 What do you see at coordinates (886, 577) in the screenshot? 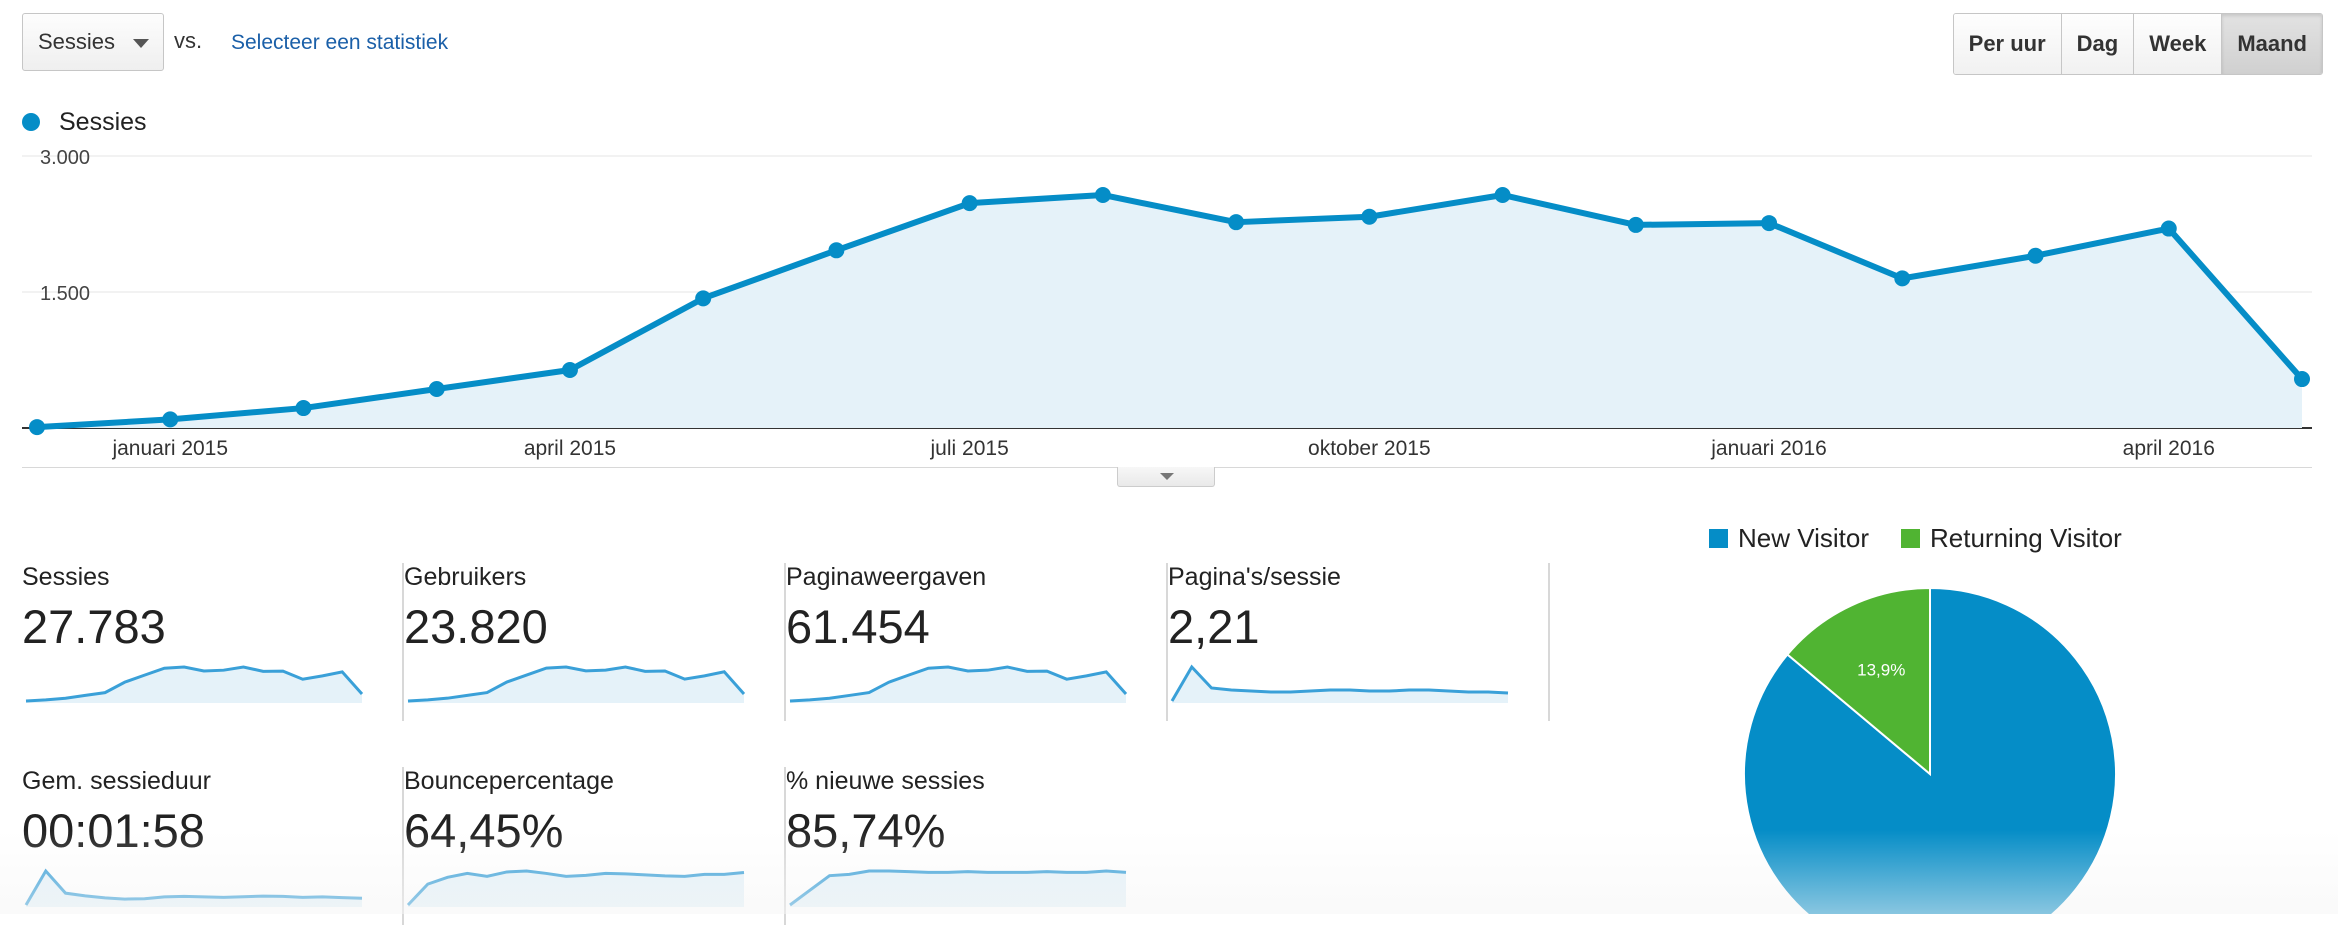
I see `metric-label: Paginaweergaven` at bounding box center [886, 577].